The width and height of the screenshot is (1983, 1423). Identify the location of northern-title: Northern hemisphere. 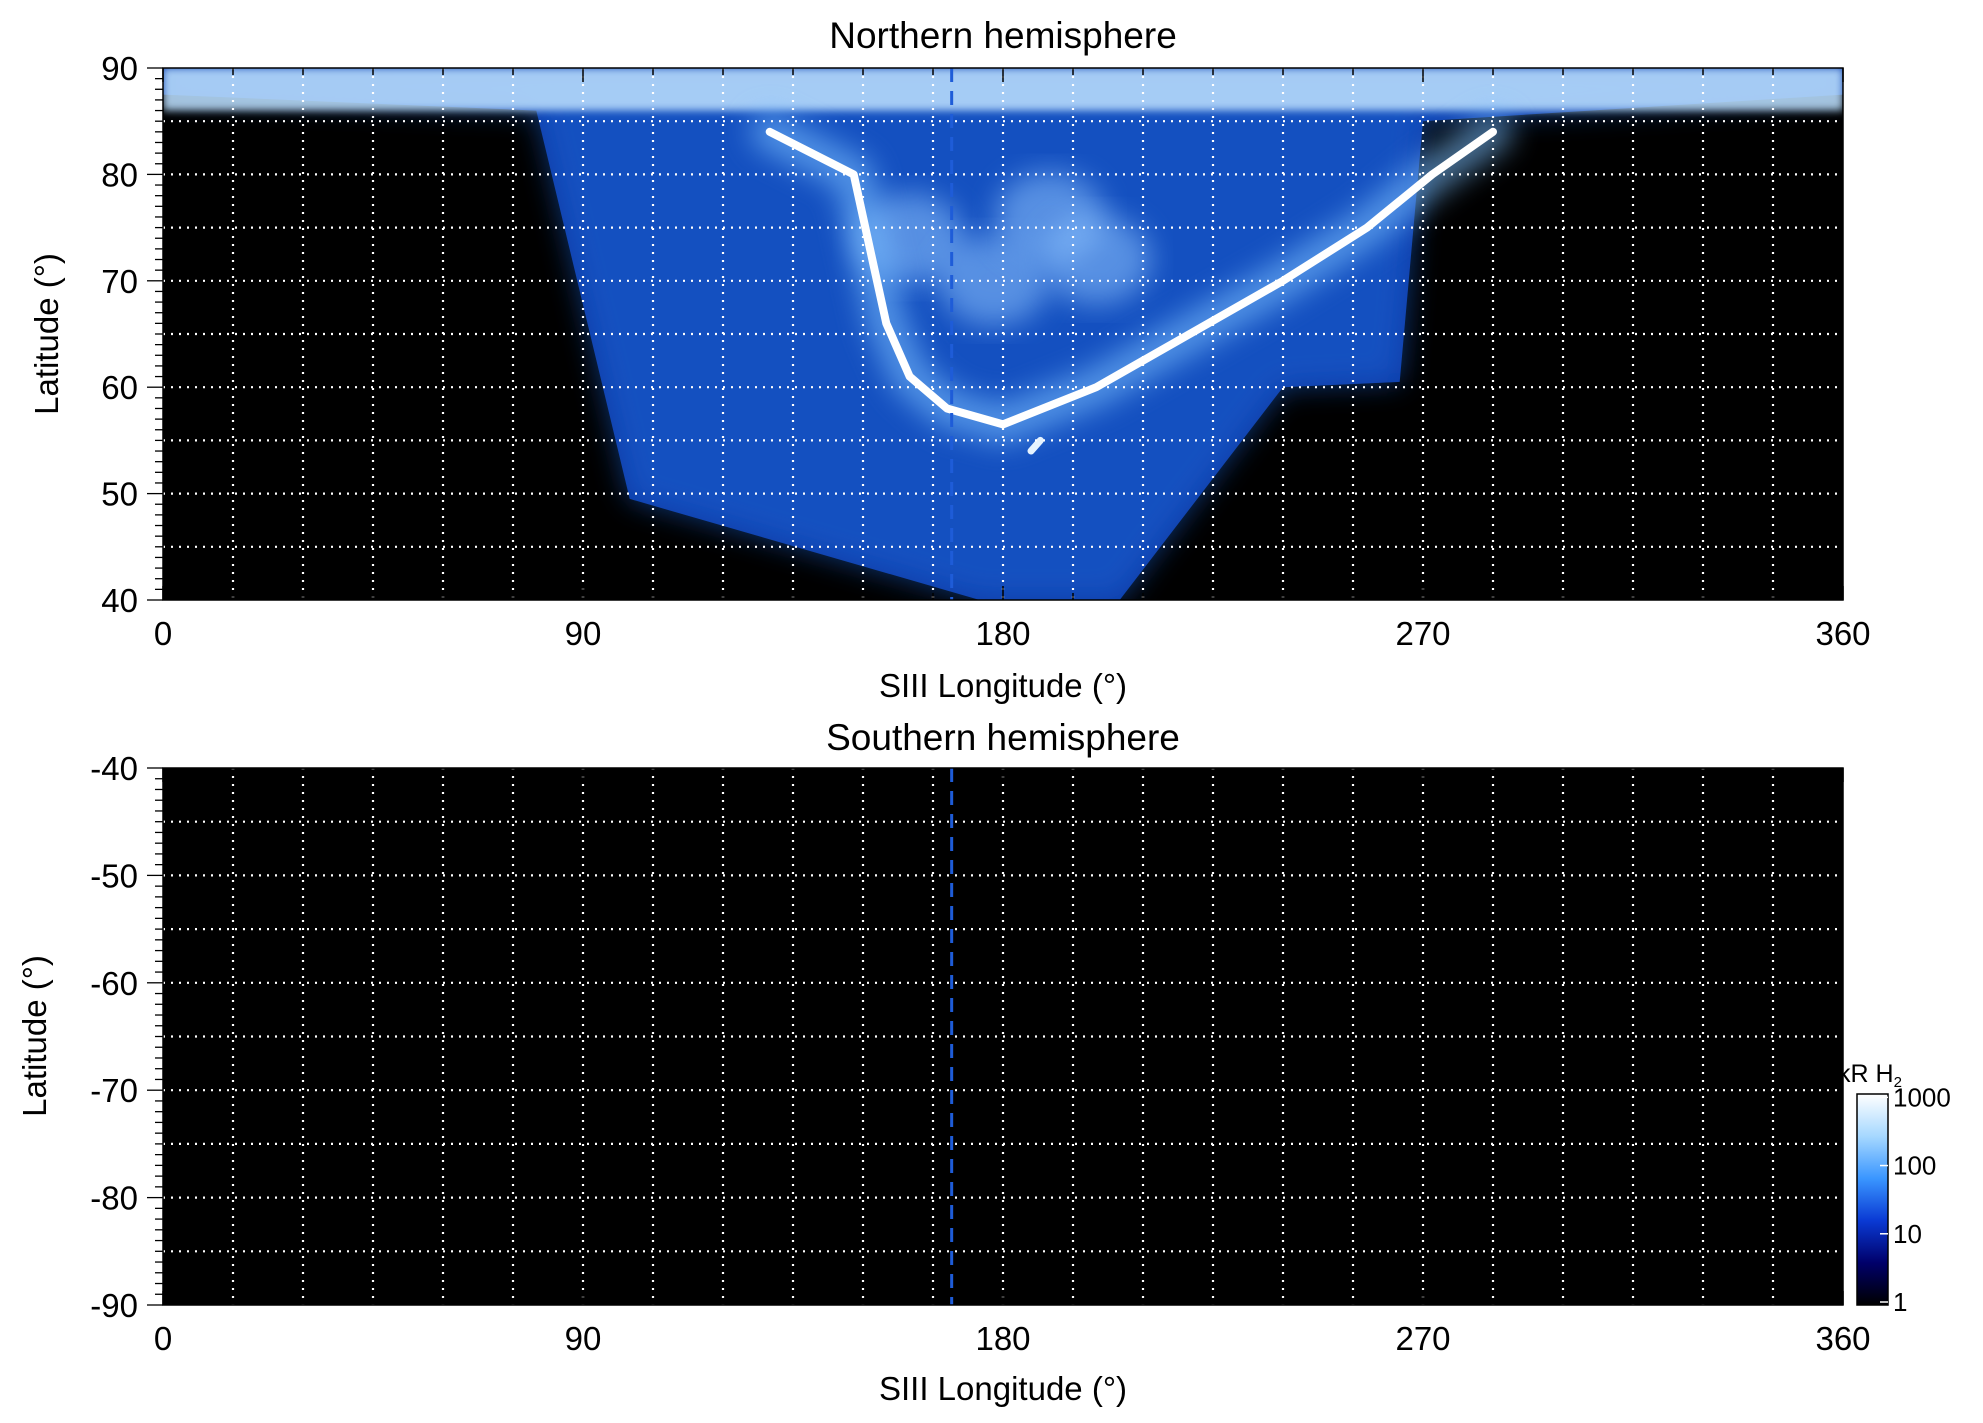
(1003, 35).